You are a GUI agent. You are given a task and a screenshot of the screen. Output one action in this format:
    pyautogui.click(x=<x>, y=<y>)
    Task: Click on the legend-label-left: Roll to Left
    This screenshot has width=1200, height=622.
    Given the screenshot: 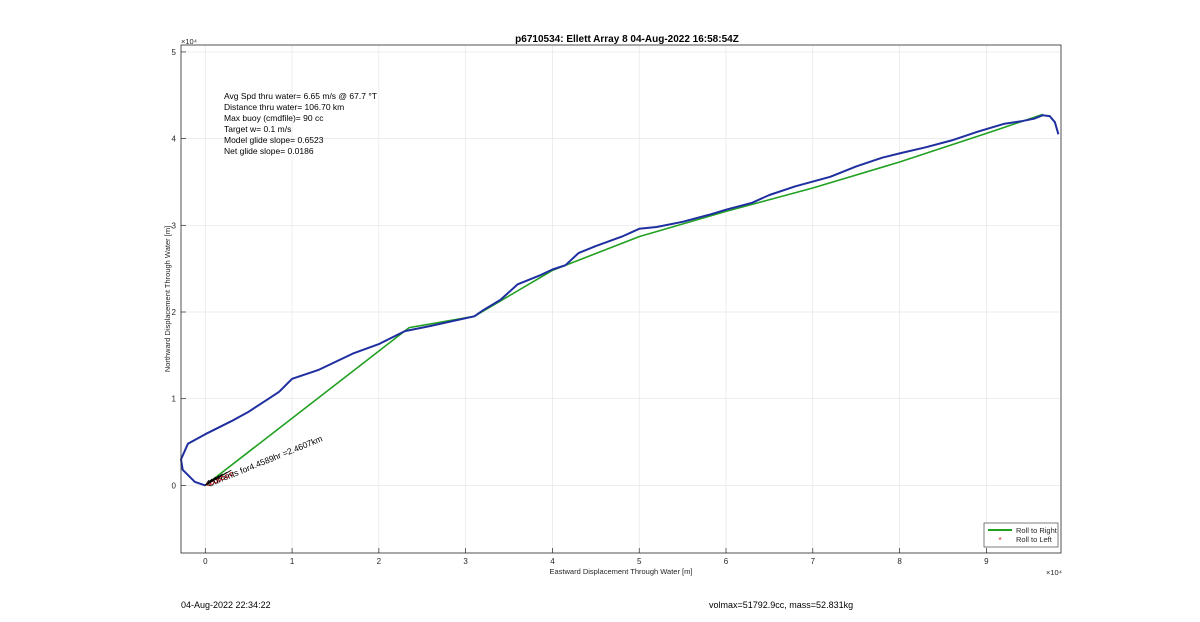 What is the action you would take?
    pyautogui.click(x=1034, y=539)
    